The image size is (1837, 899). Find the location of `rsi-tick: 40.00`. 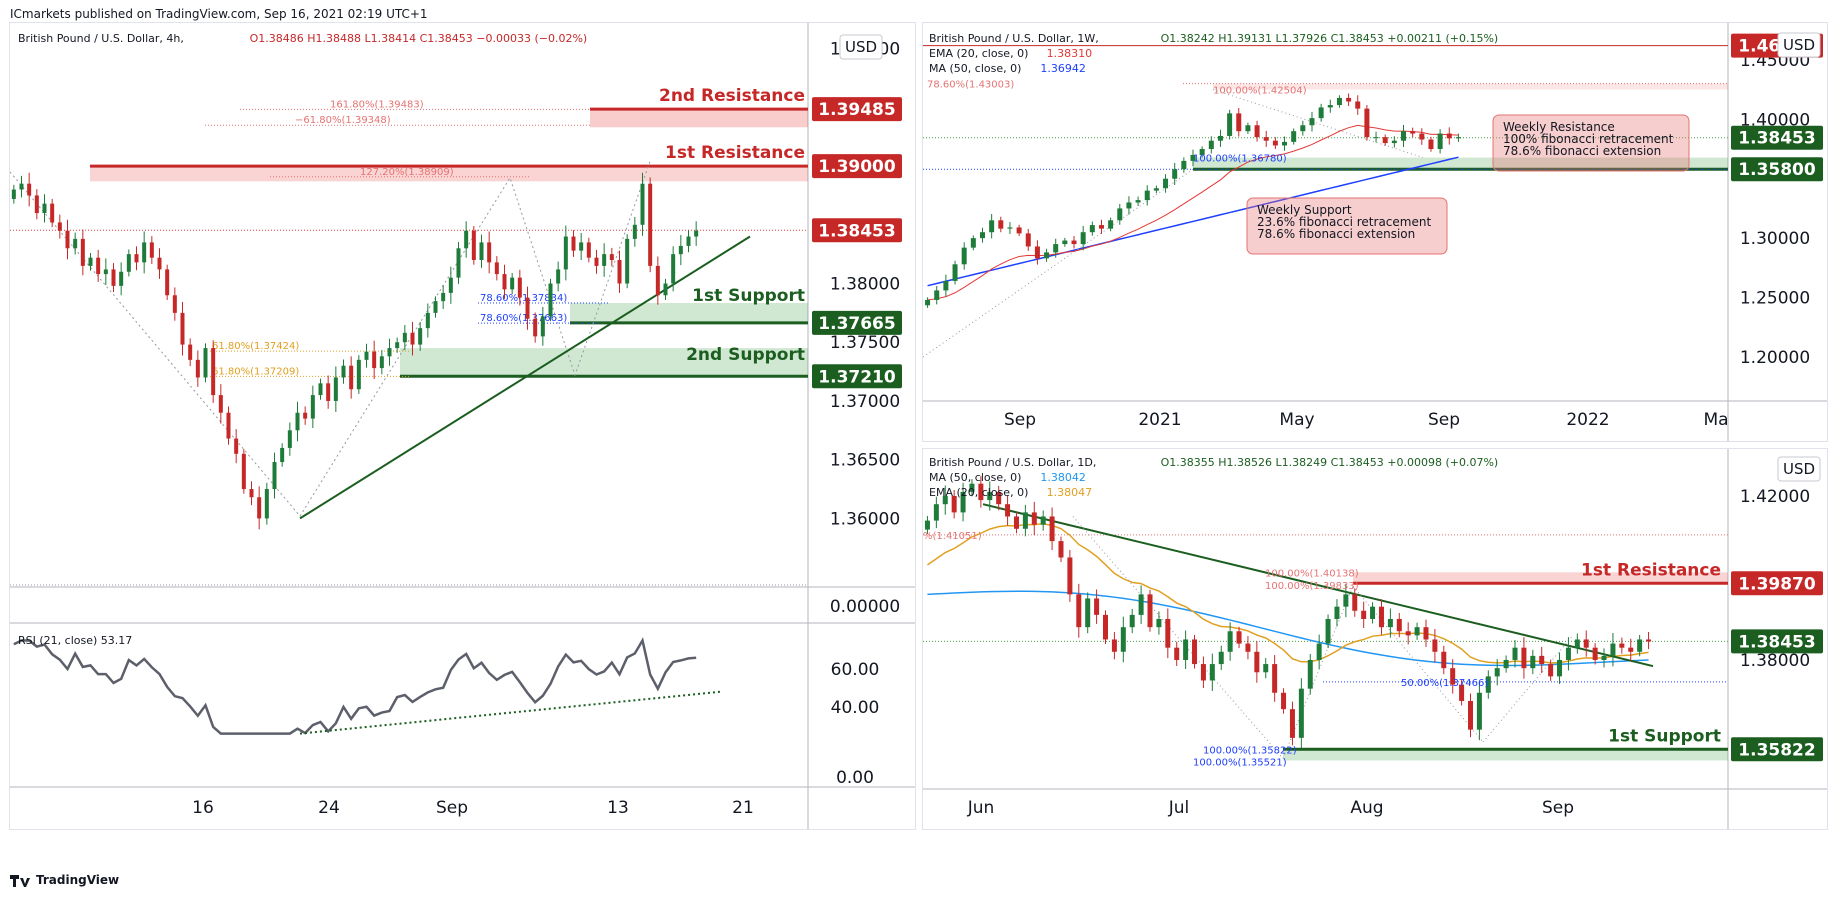

rsi-tick: 40.00 is located at coordinates (855, 708).